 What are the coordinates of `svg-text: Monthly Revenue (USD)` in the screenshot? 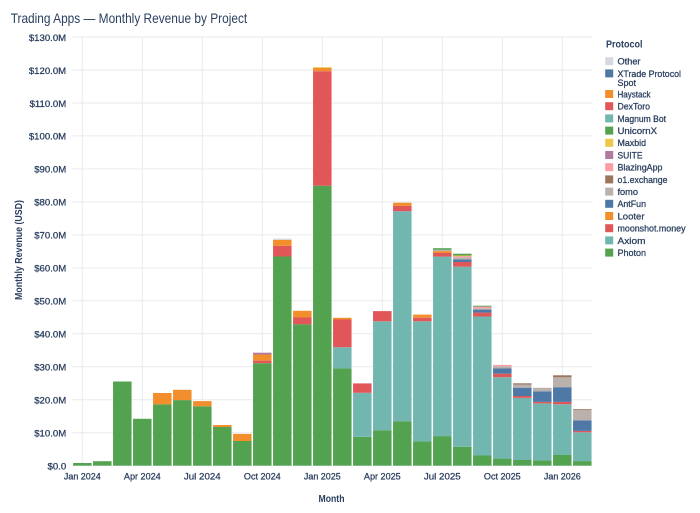 It's located at (19, 250).